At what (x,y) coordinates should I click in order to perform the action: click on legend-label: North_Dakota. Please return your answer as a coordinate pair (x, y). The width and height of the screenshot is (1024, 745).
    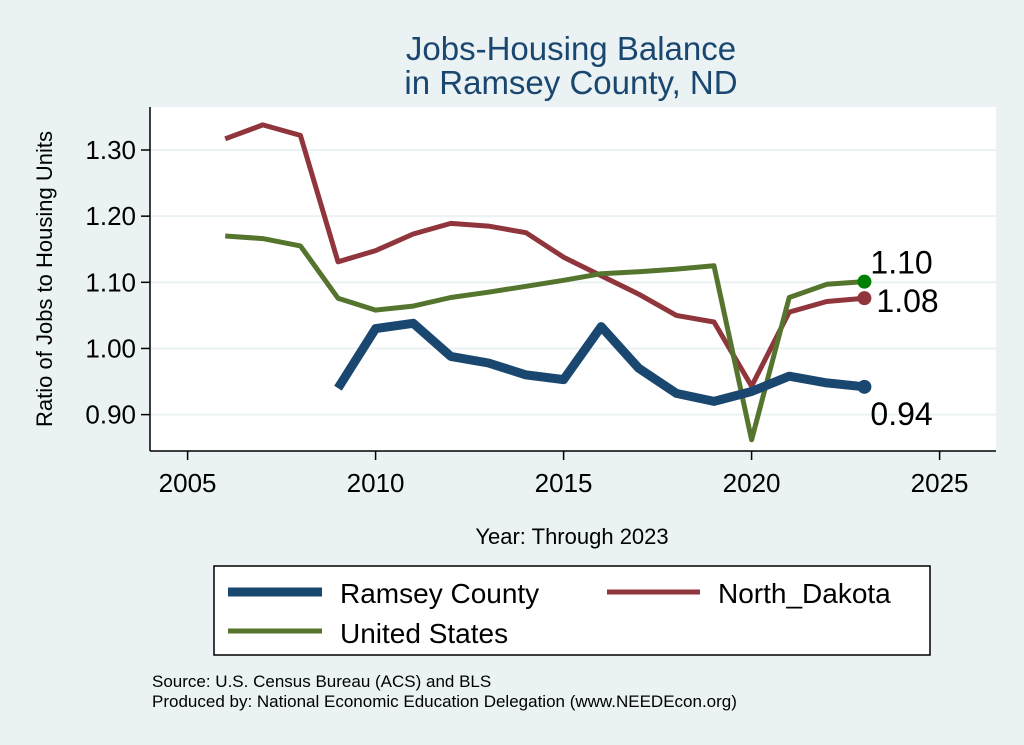
    Looking at the image, I should click on (804, 593).